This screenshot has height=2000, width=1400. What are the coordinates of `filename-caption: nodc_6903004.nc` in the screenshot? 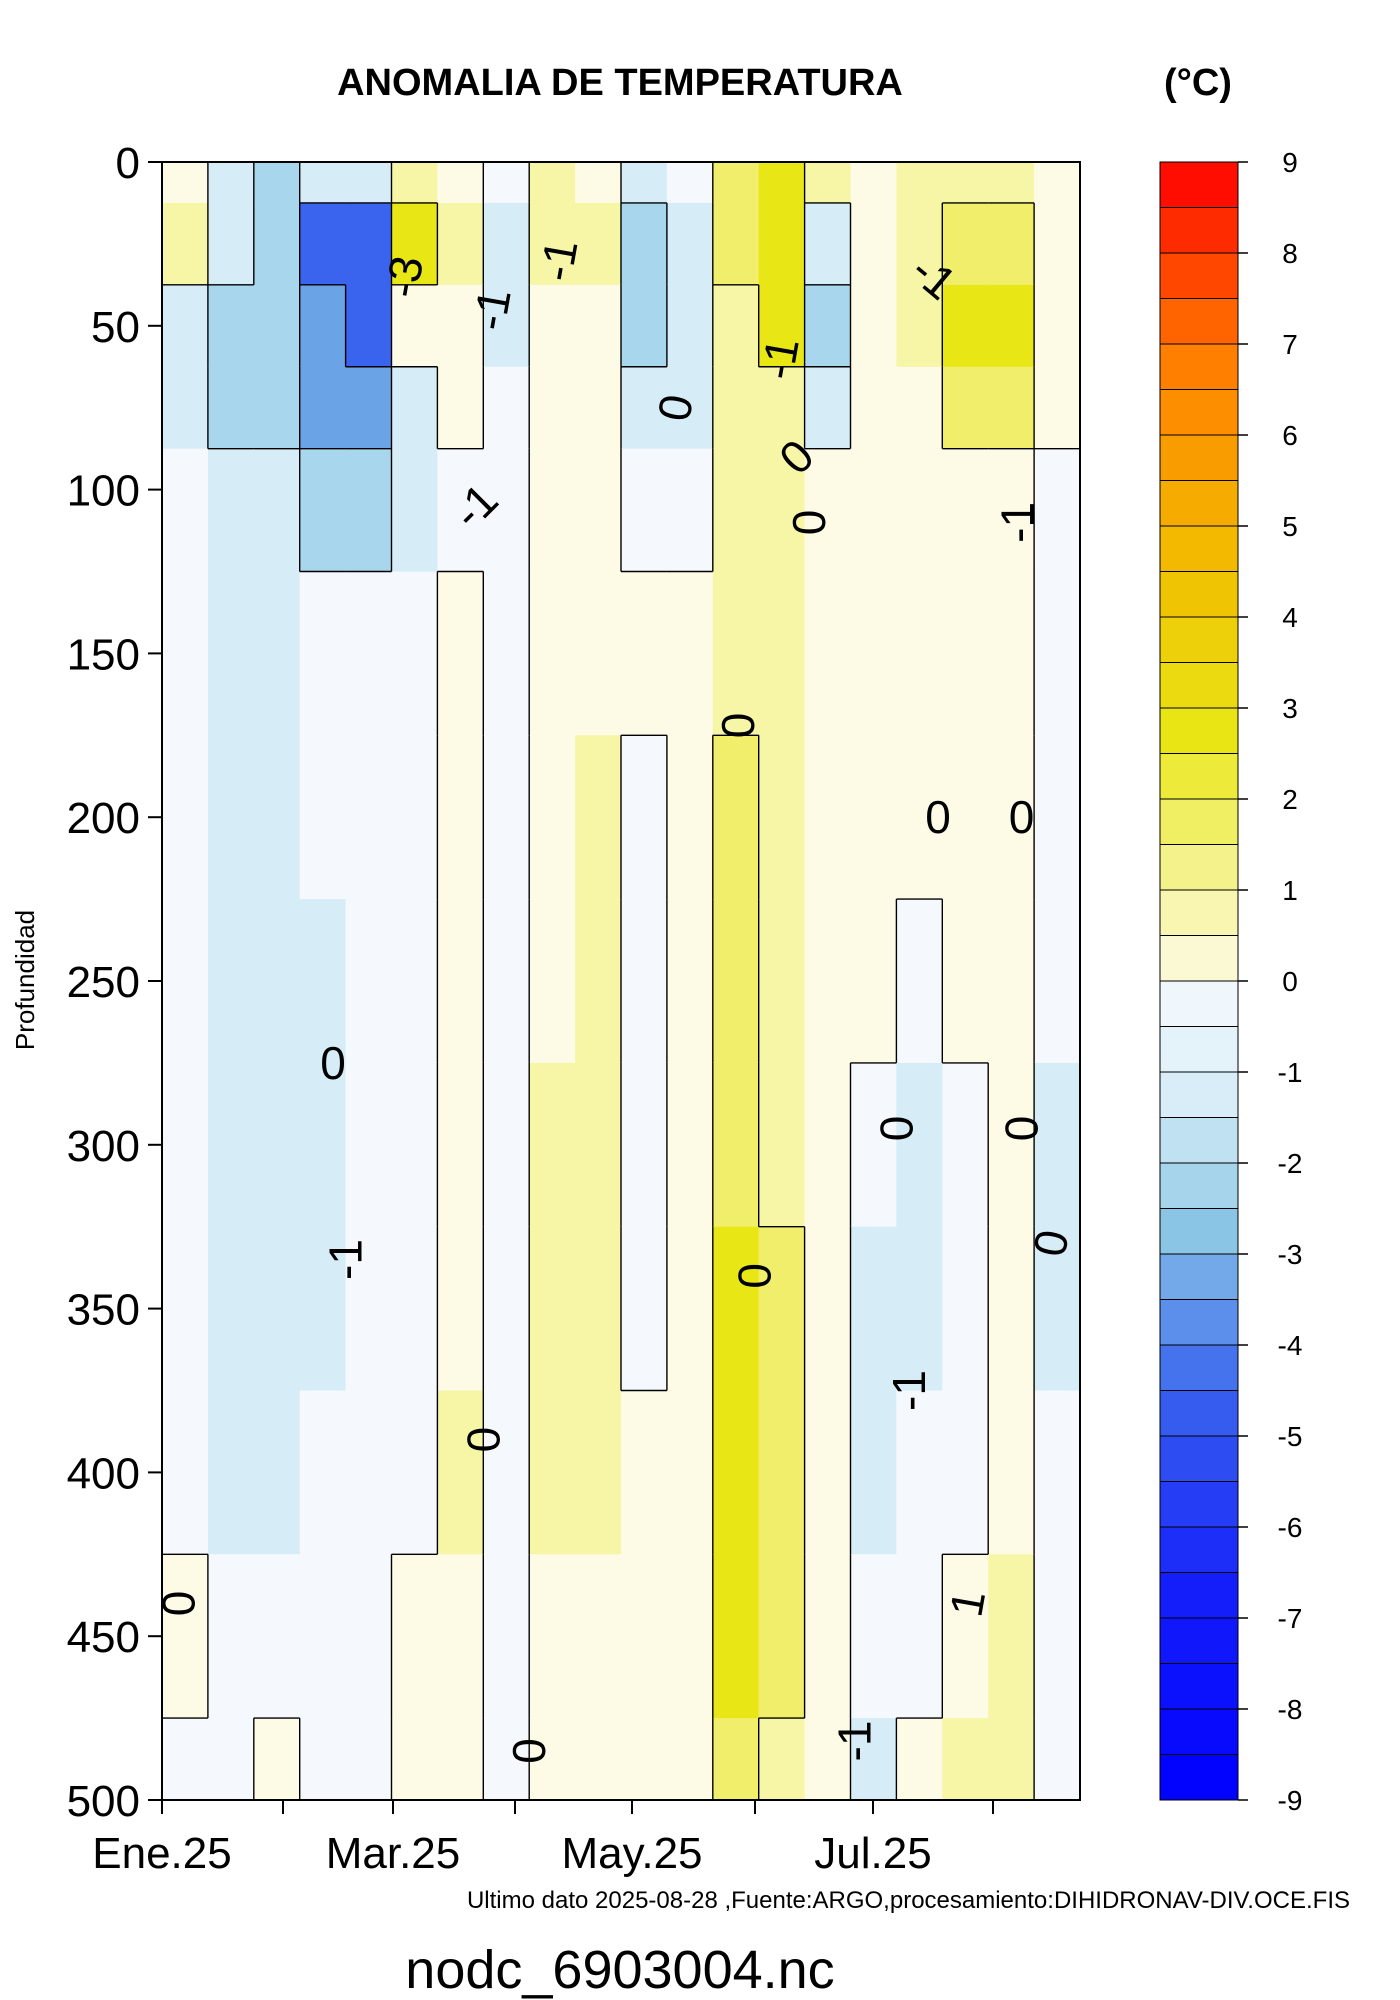 It's located at (619, 1970).